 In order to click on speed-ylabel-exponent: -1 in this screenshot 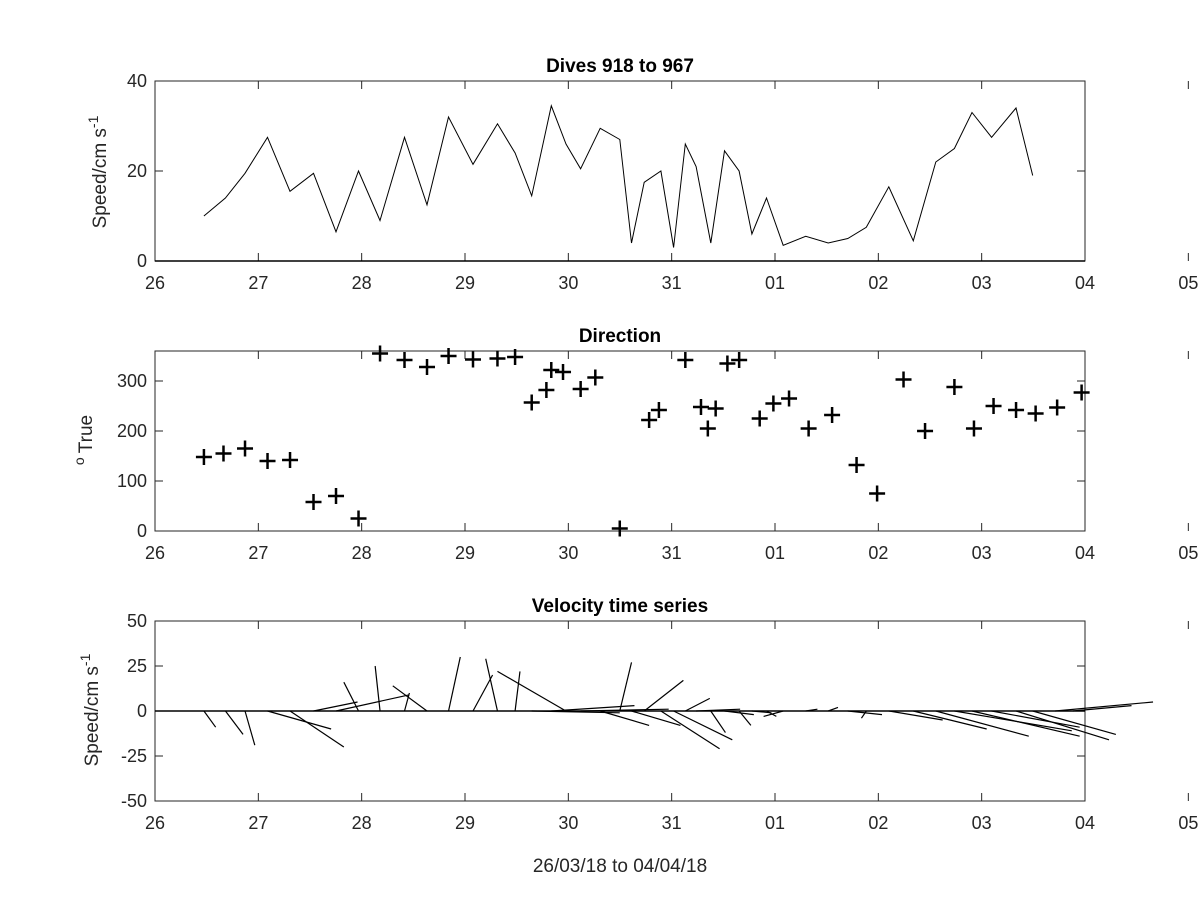, I will do `click(93, 121)`.